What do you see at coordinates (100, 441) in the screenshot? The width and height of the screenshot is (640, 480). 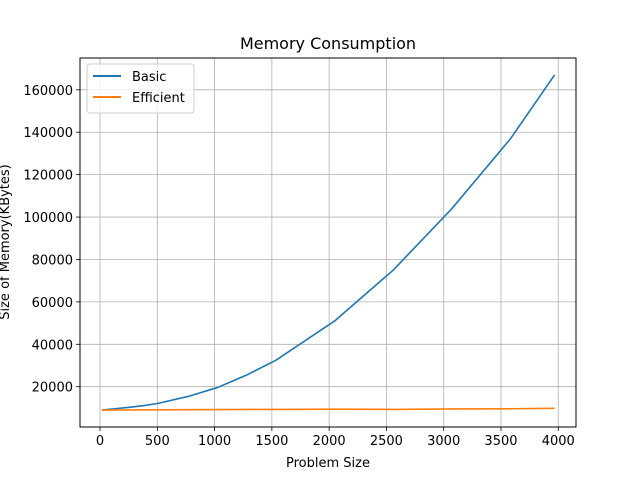 I see `x-tick-label: 0` at bounding box center [100, 441].